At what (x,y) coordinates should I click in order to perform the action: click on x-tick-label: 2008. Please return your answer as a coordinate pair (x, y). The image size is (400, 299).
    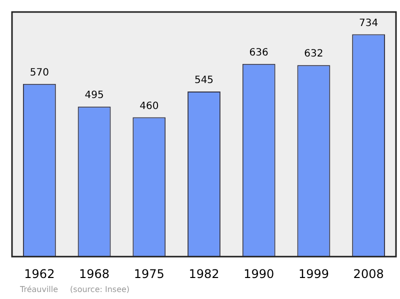
    Looking at the image, I should click on (368, 273).